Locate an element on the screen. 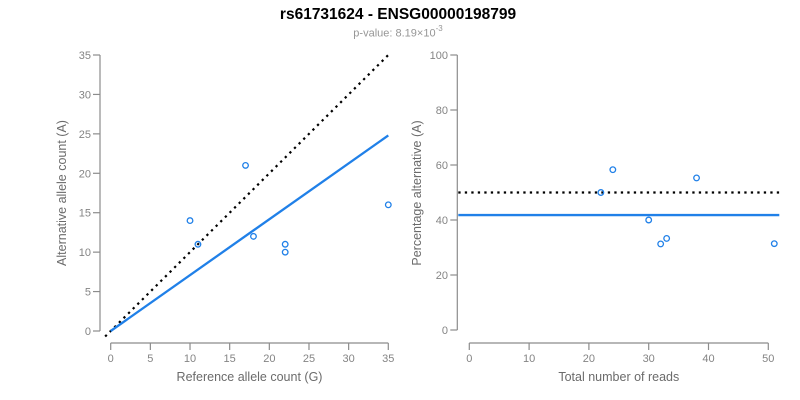 The image size is (800, 400). x-tick-label: 35 is located at coordinates (388, 359).